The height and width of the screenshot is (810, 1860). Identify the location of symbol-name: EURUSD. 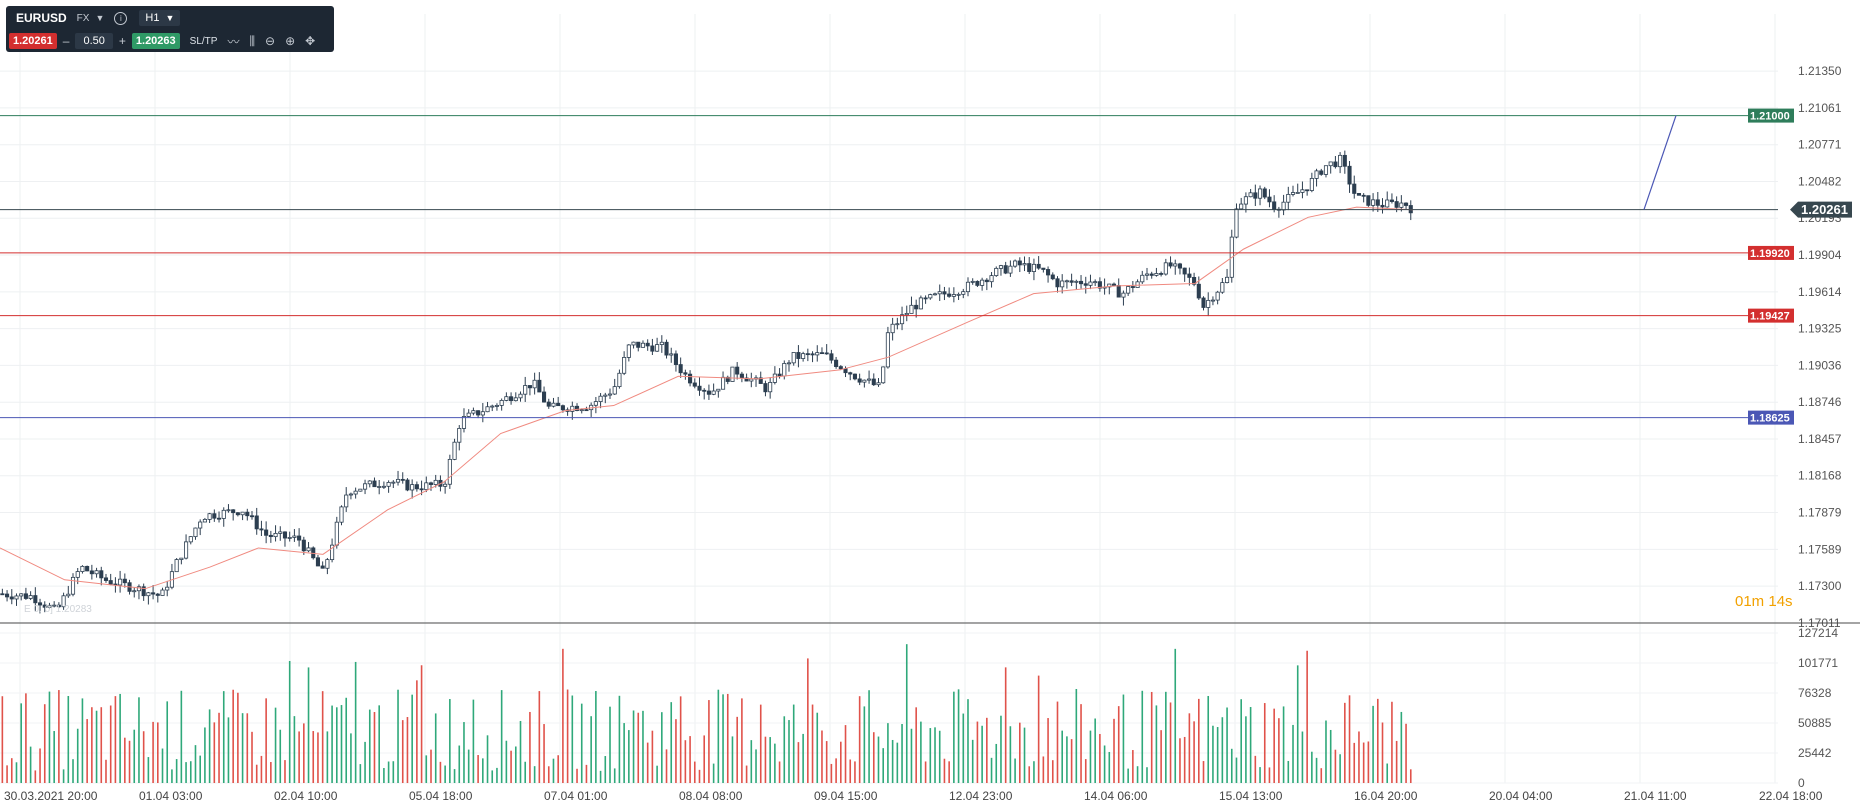
(41, 18).